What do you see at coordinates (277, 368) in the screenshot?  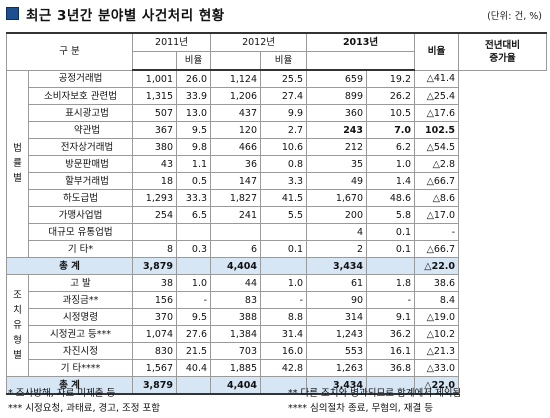 I see `table-row: 기 타**** 1,567 40.4 1,885 42.8 1,263 36.8 △33.0` at bounding box center [277, 368].